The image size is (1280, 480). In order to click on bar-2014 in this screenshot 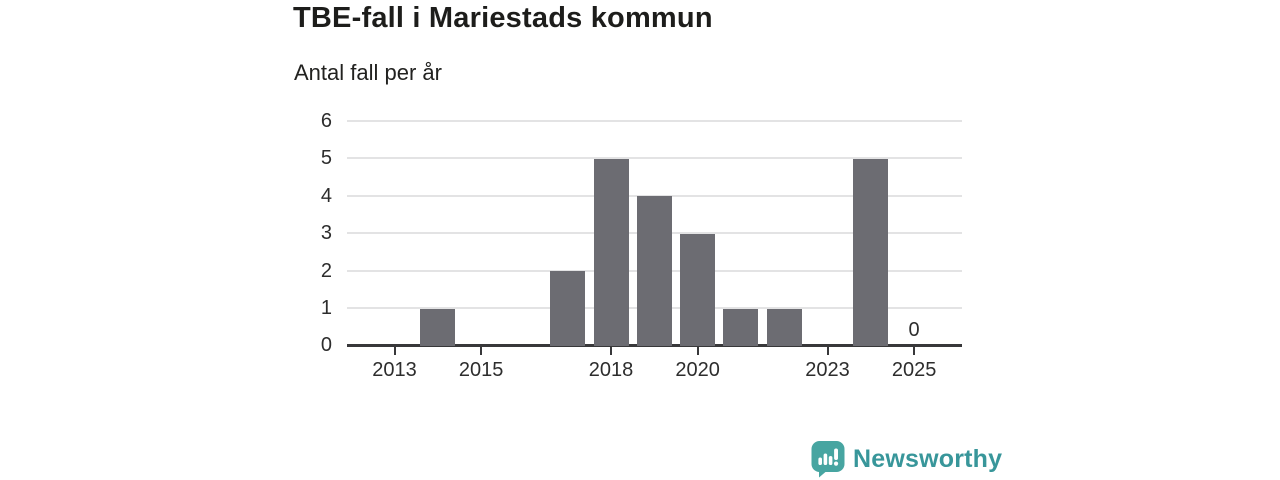, I will do `click(438, 327)`.